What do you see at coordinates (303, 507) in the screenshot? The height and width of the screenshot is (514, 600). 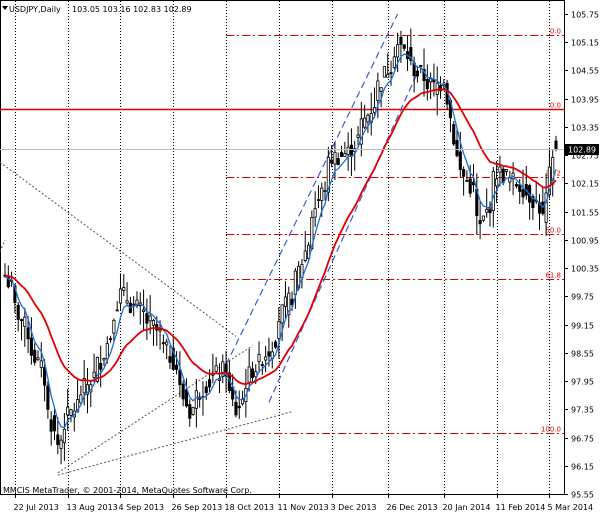 I see `x-tick-label: 11 Nov 2013` at bounding box center [303, 507].